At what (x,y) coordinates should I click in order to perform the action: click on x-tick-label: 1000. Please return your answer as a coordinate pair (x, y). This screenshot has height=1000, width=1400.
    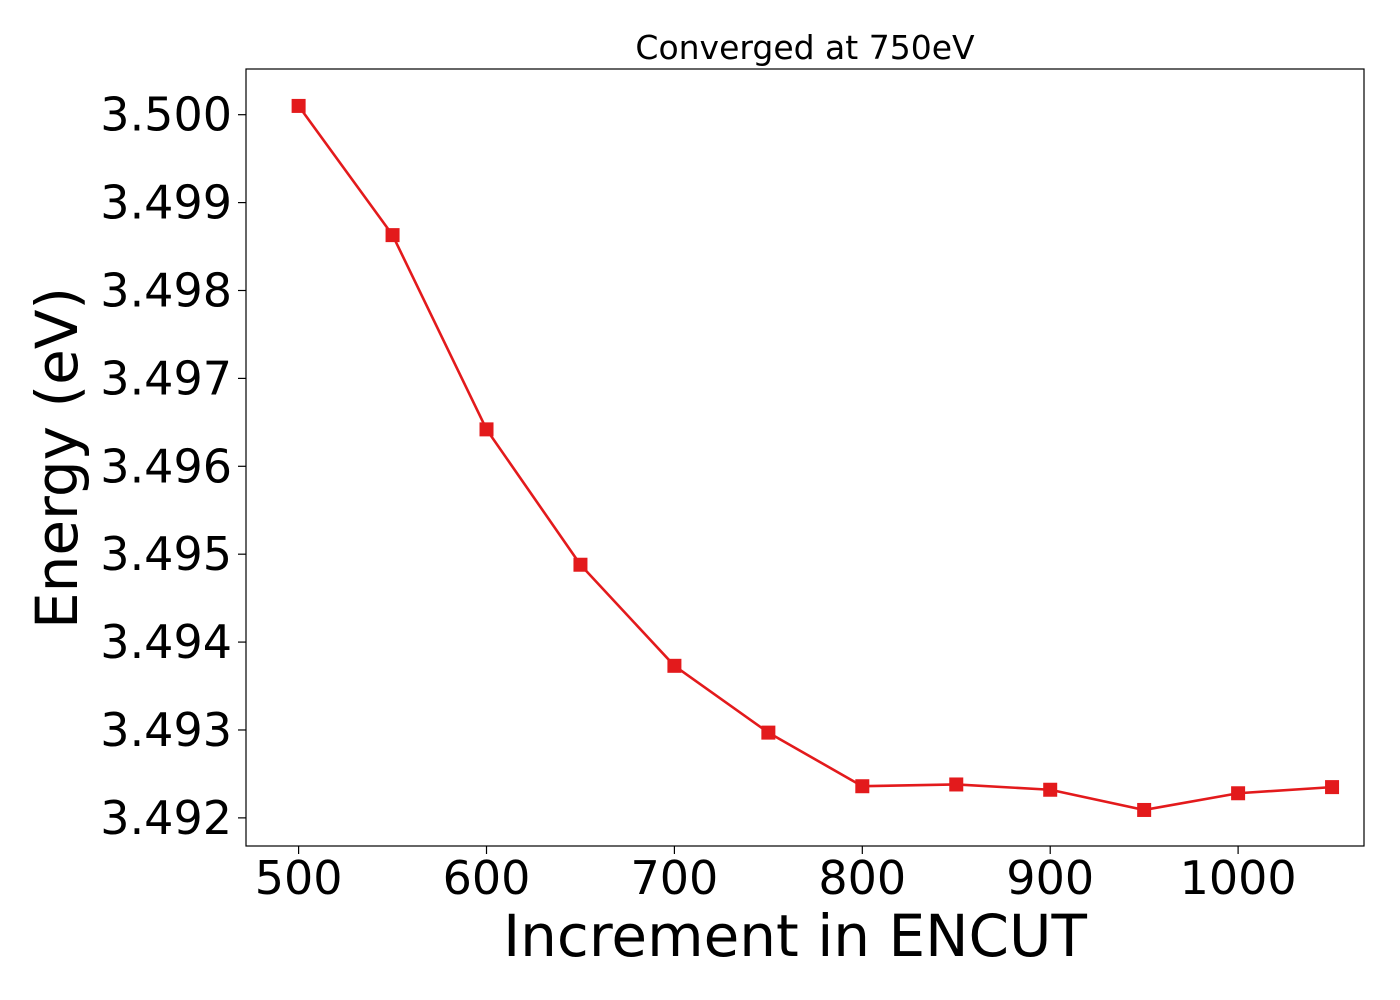
    Looking at the image, I should click on (1238, 878).